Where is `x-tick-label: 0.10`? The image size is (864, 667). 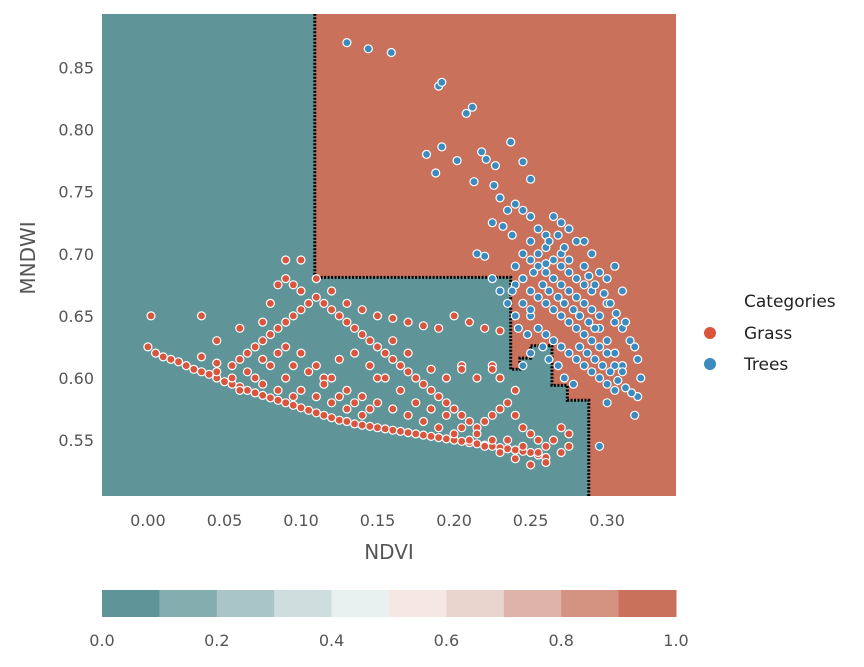 x-tick-label: 0.10 is located at coordinates (301, 520).